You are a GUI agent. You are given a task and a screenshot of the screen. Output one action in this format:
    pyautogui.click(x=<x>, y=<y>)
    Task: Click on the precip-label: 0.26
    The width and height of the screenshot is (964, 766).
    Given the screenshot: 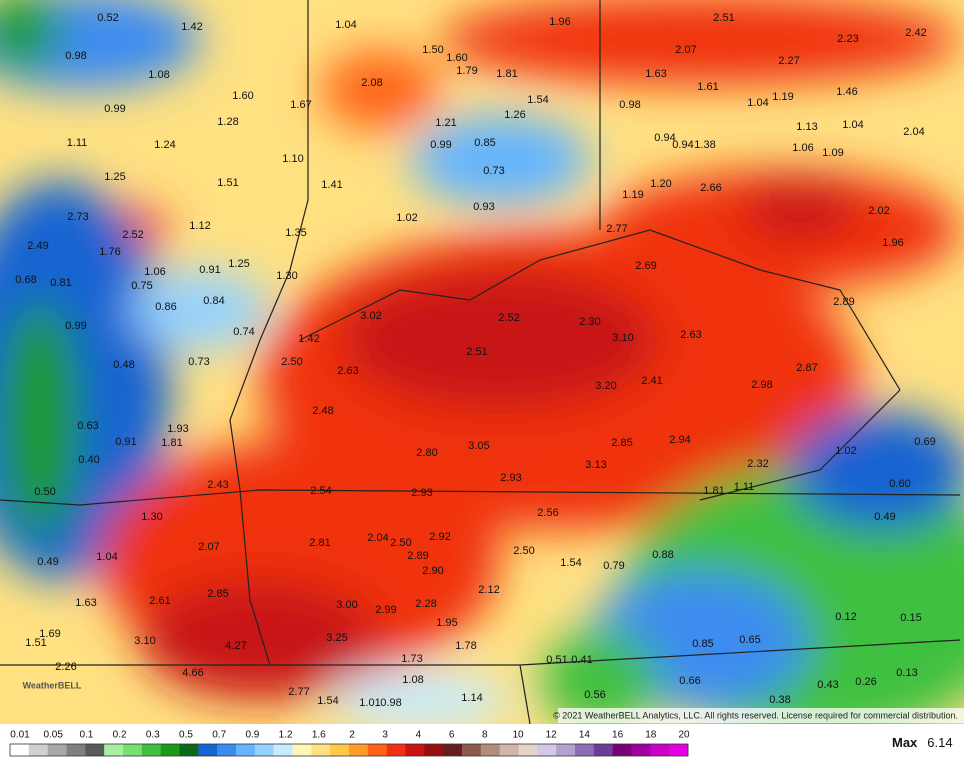 What is the action you would take?
    pyautogui.click(x=865, y=682)
    